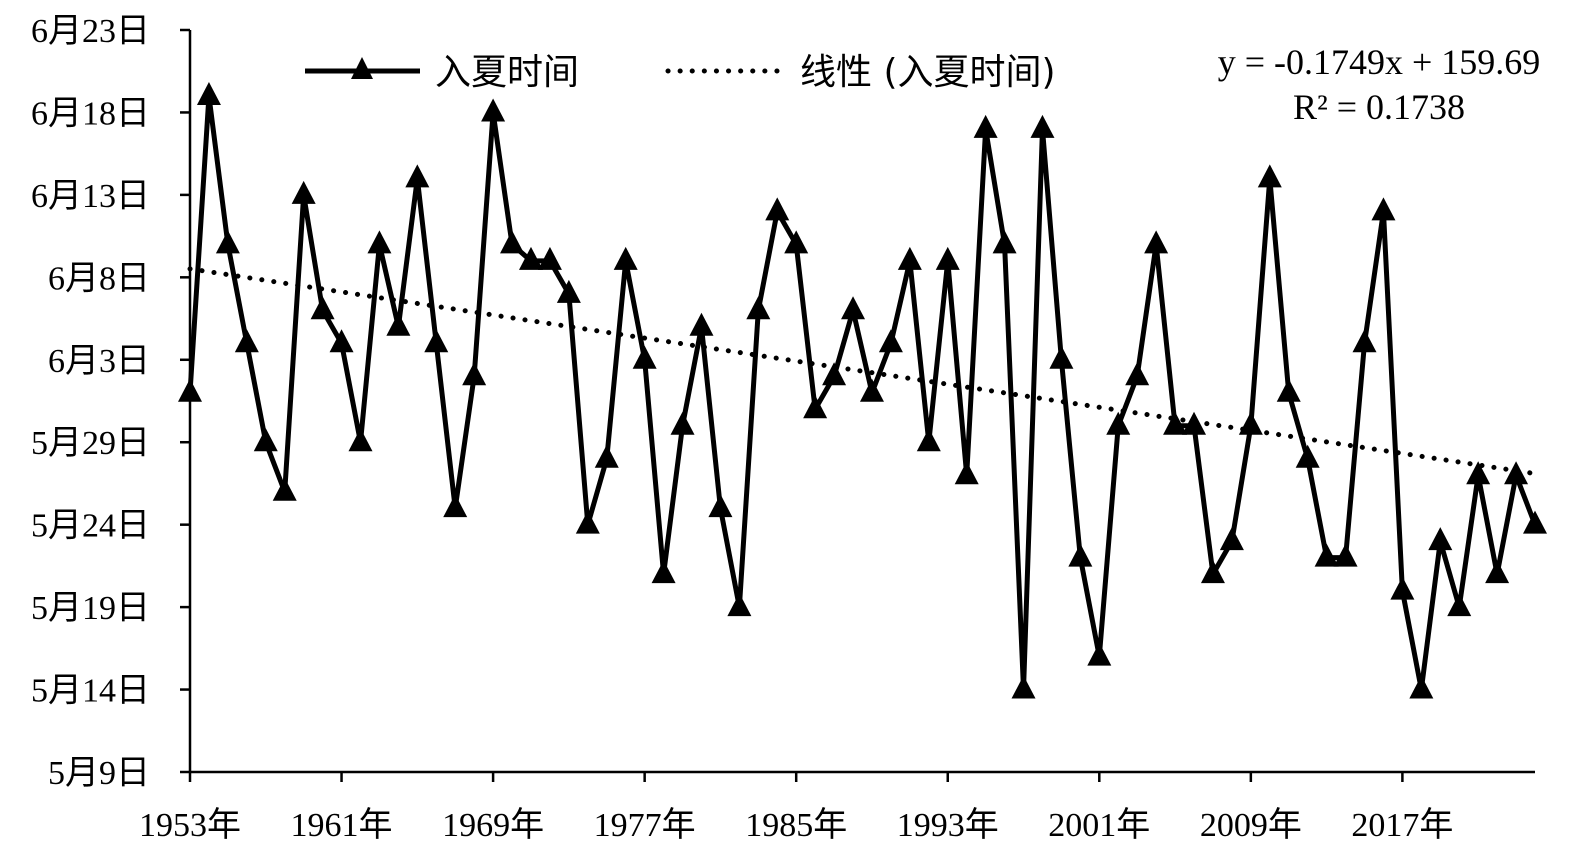  What do you see at coordinates (90, 608) in the screenshot?
I see `y-tick-label: 5月19日` at bounding box center [90, 608].